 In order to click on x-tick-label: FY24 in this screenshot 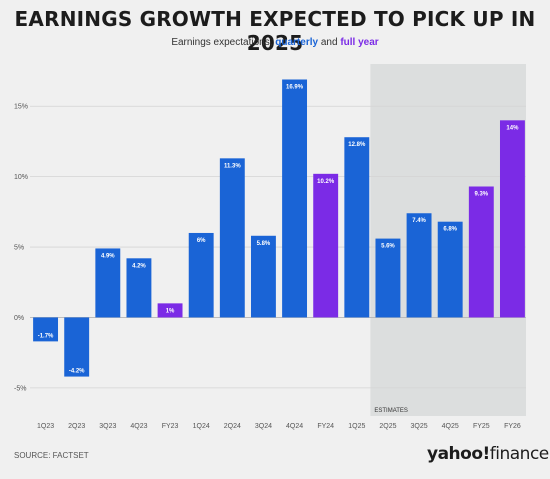, I will do `click(325, 426)`.